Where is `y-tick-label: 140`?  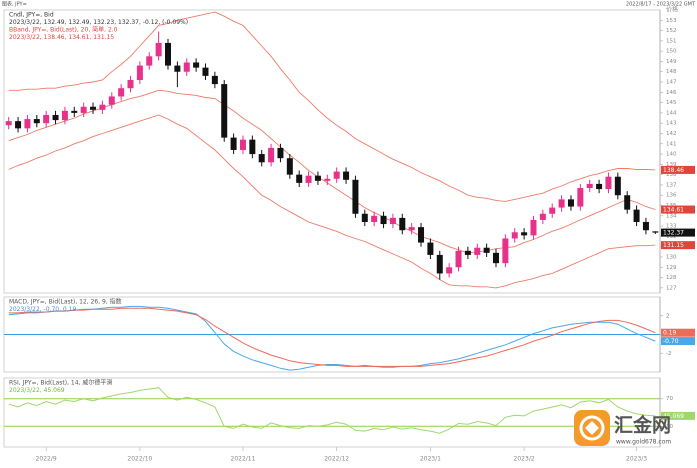 y-tick-label: 140 is located at coordinates (671, 155).